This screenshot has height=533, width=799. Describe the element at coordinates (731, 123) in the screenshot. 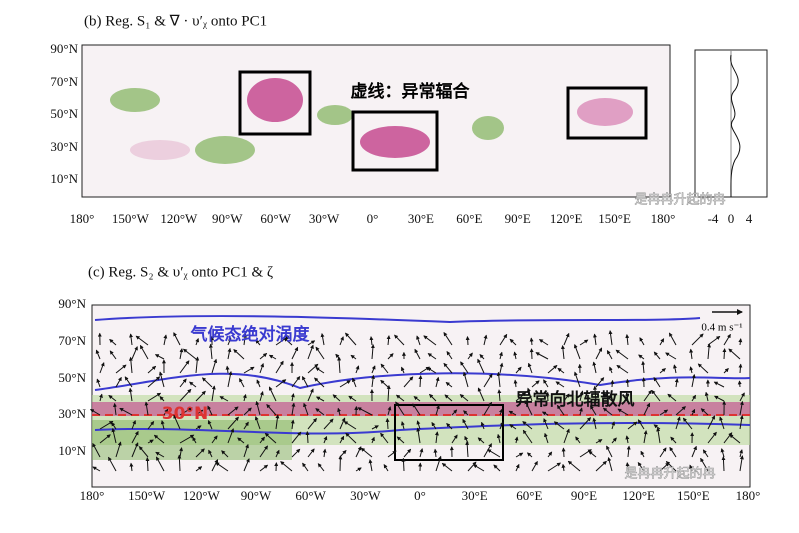

I see `profile-panel` at that location.